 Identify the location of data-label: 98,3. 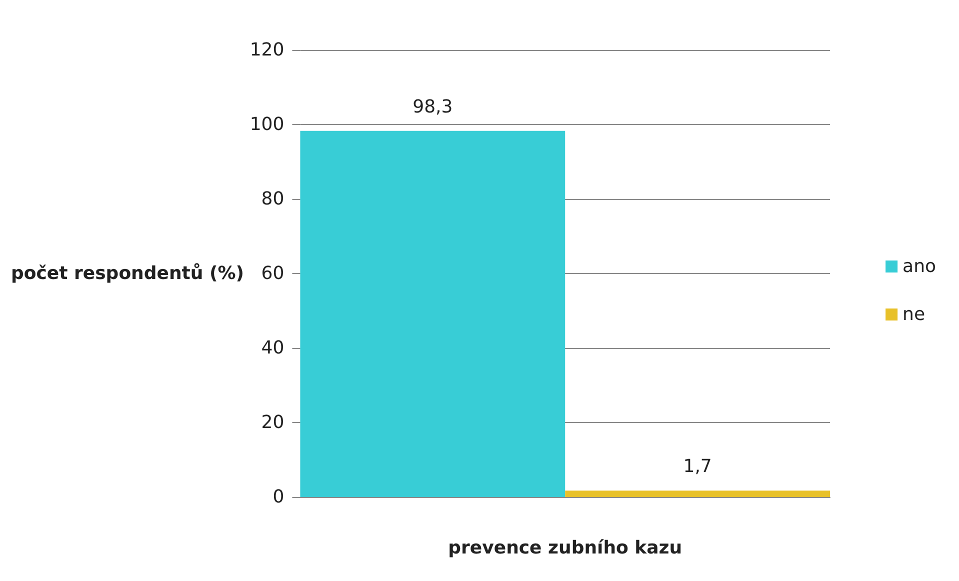
(432, 107).